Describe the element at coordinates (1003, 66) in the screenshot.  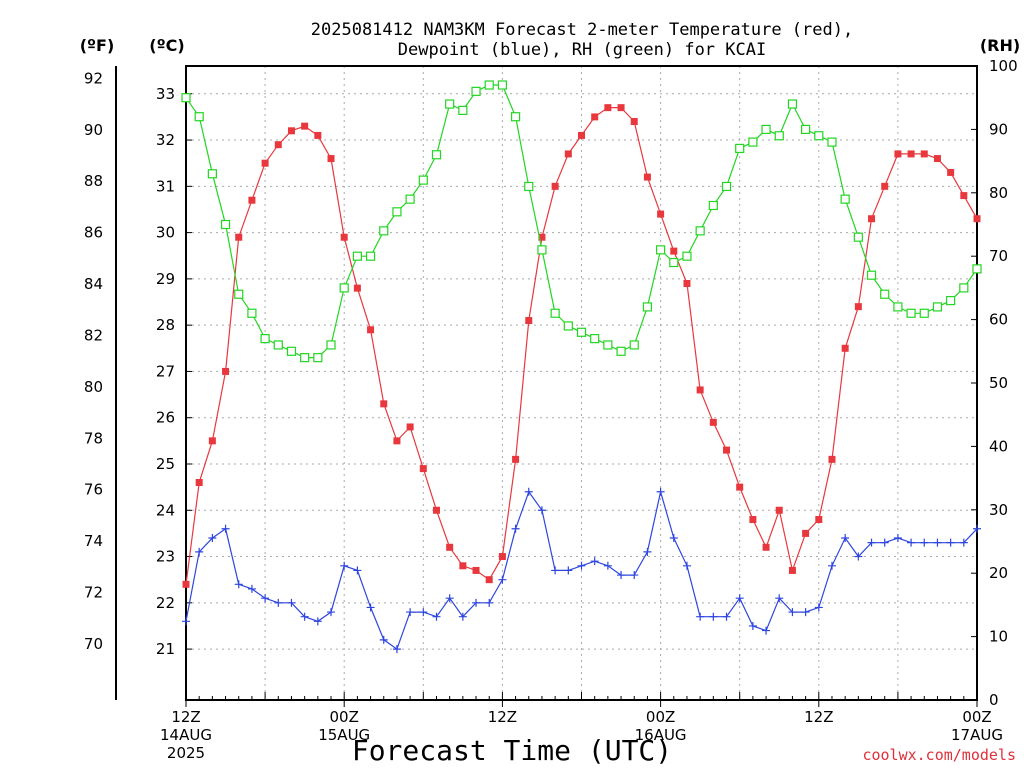
I see `rh-tick-label: 100` at that location.